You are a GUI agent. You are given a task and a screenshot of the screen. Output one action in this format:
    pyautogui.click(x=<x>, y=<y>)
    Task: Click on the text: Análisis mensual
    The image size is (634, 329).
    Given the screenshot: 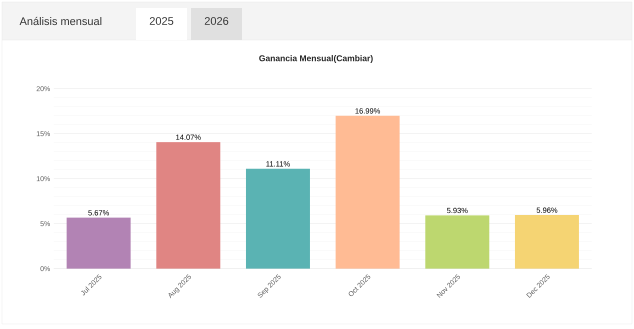 What is the action you would take?
    pyautogui.click(x=61, y=21)
    